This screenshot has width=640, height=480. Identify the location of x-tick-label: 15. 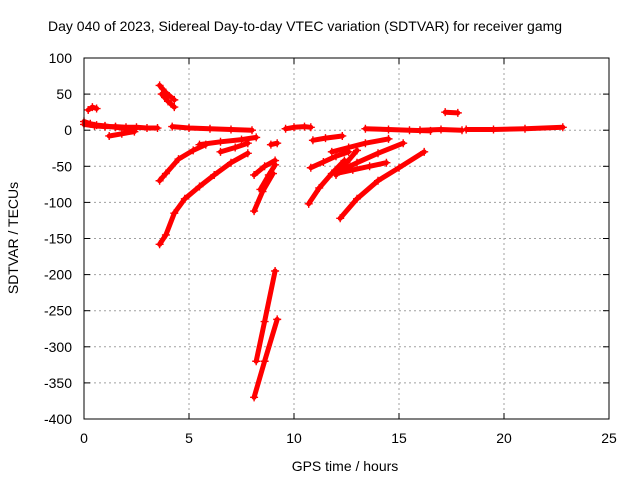
(399, 438).